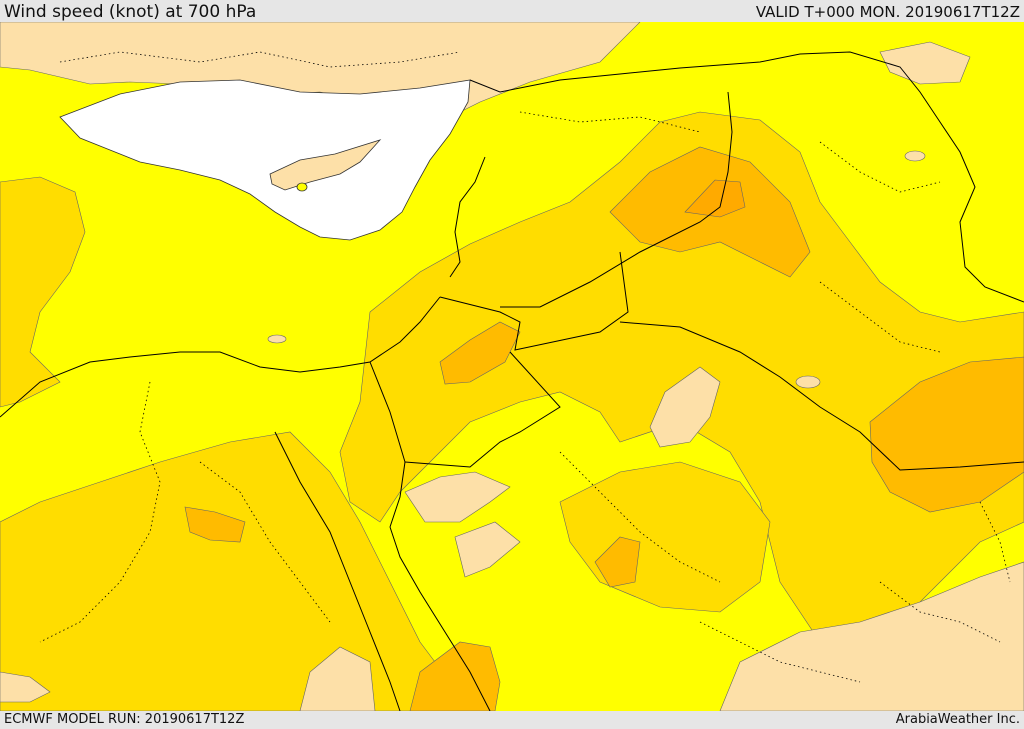  Describe the element at coordinates (25, 687) in the screenshot. I see `light-patch-southwest` at that location.